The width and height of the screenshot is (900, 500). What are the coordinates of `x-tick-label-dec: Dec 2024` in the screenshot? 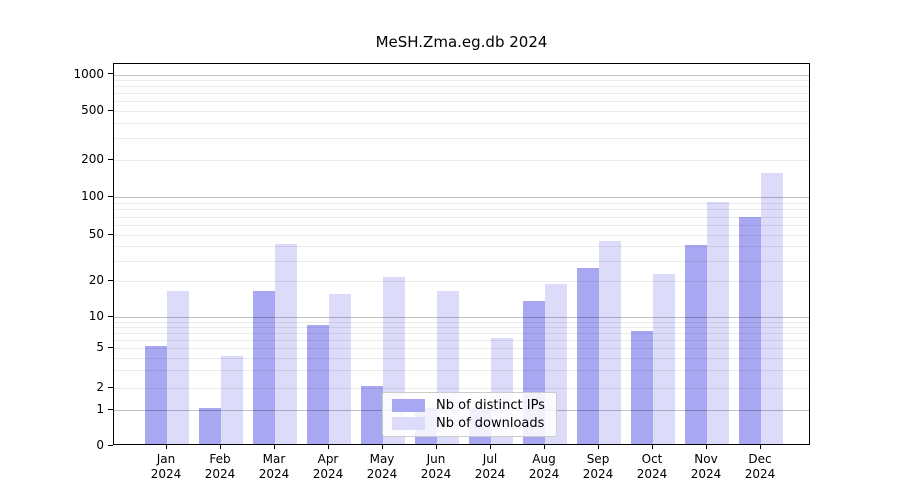 It's located at (760, 467).